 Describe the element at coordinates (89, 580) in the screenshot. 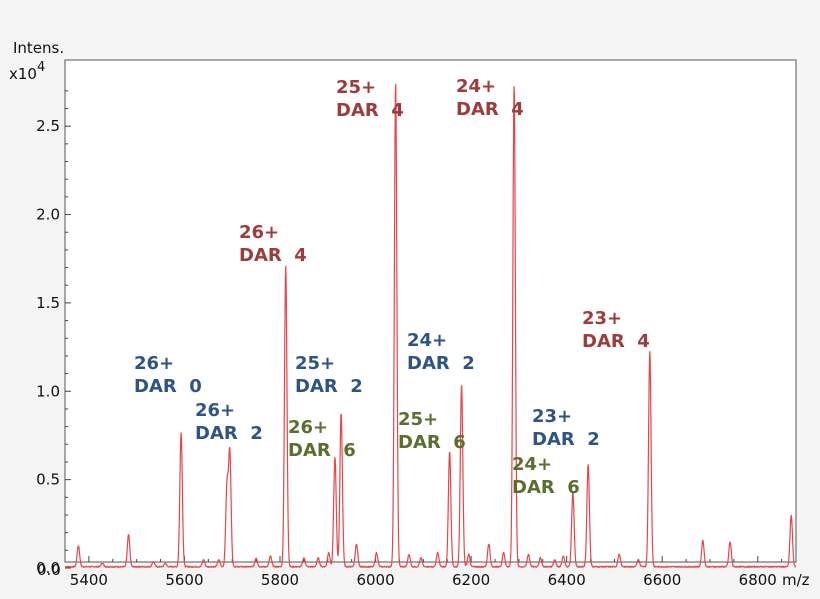

I see `x-tick-label: 5400` at that location.